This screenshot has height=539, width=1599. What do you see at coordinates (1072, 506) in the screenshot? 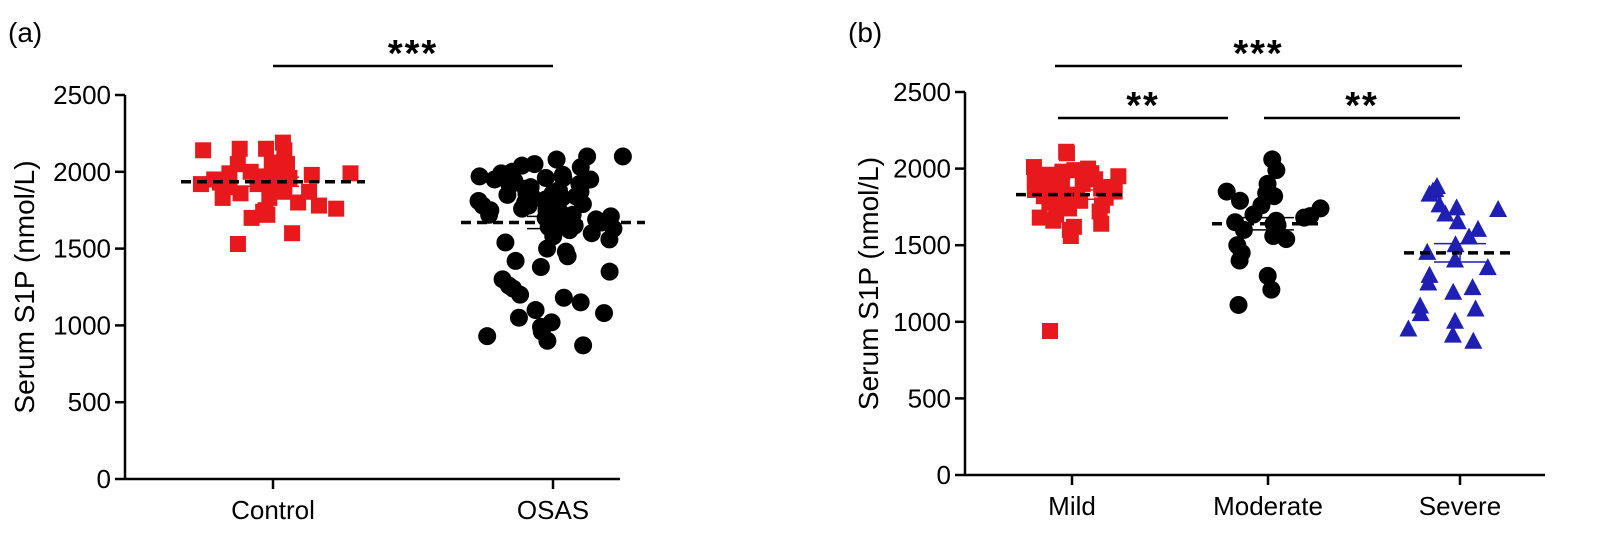
I see `x-tick-label: Mild` at bounding box center [1072, 506].